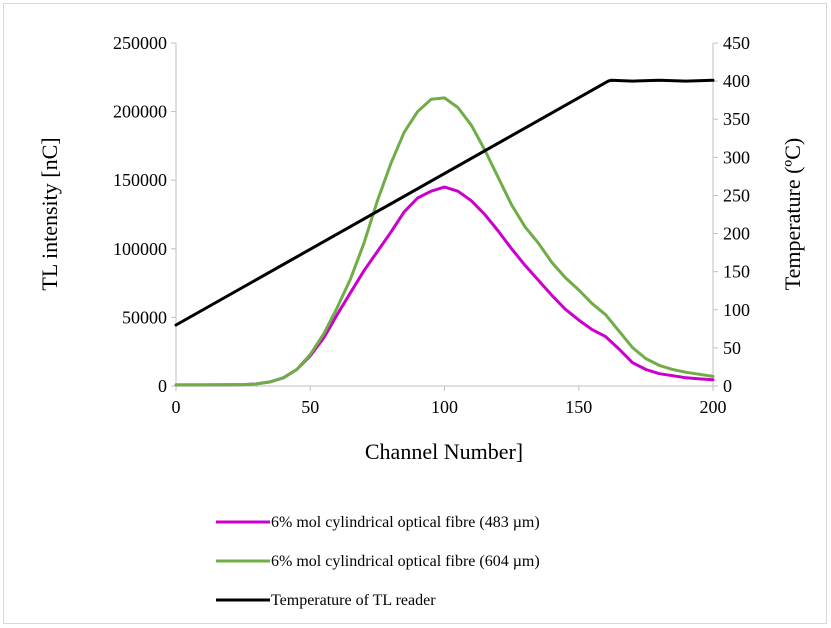  What do you see at coordinates (736, 119) in the screenshot?
I see `y-right-tick-label: 350` at bounding box center [736, 119].